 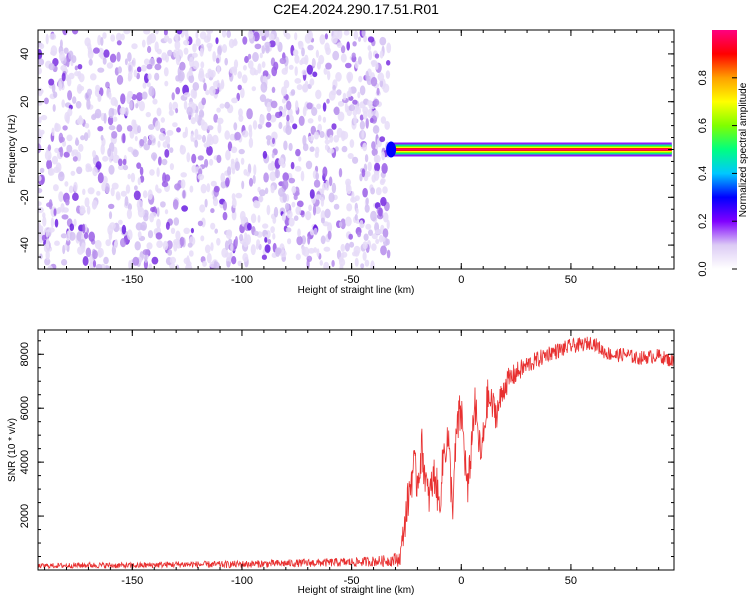 I want to click on colorbar-tick-label: 0.0, so click(x=703, y=268).